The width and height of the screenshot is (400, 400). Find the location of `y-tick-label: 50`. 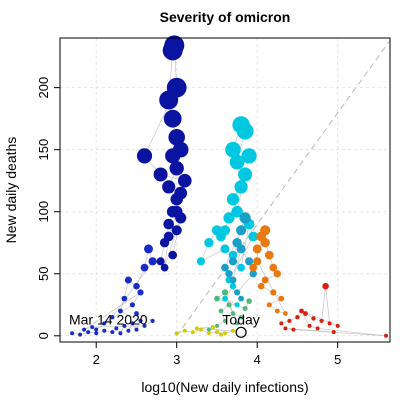

y-tick-label: 50 is located at coordinates (43, 274).